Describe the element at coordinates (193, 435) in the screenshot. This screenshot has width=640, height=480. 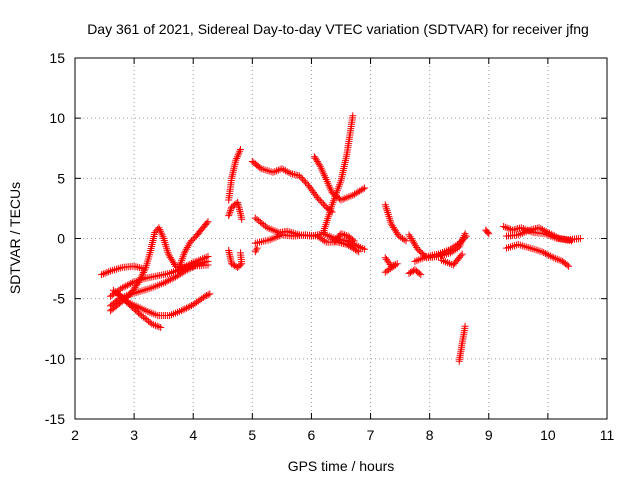
I see `x-tick-label: 4` at that location.